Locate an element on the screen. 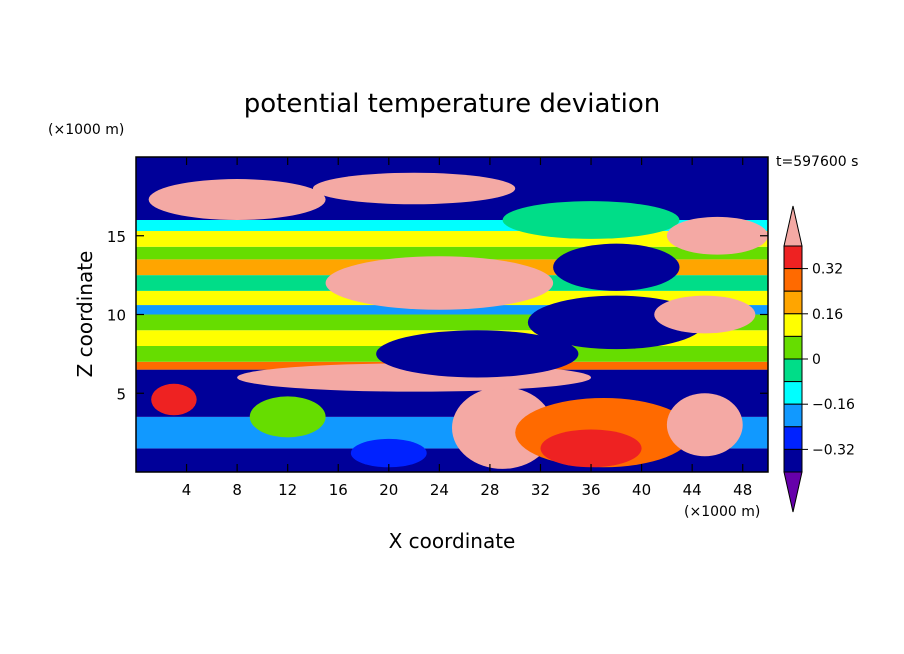 This screenshot has height=654, width=904. x-tick-label: 4 is located at coordinates (187, 490).